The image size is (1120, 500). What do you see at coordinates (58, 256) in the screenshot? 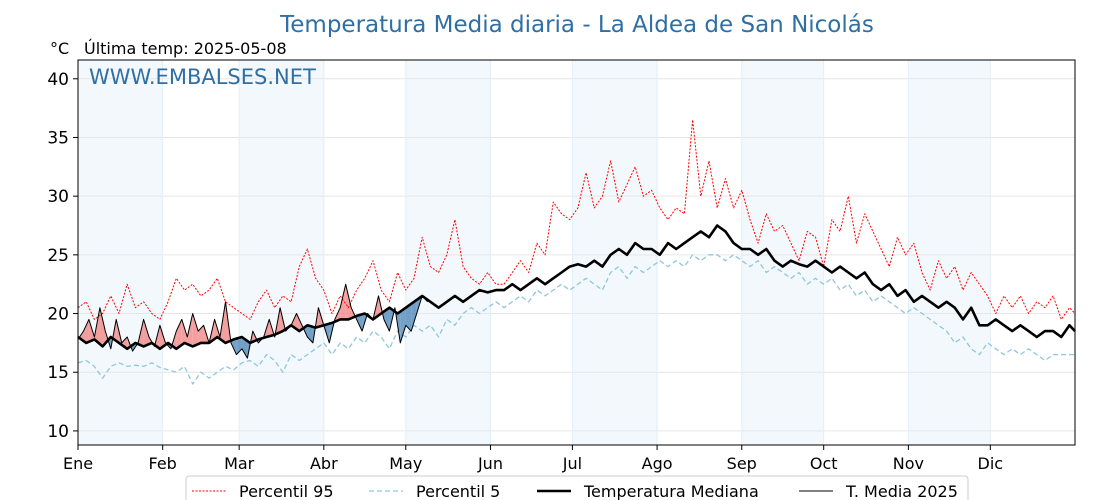
I see `y-tick-label: 25` at bounding box center [58, 256].